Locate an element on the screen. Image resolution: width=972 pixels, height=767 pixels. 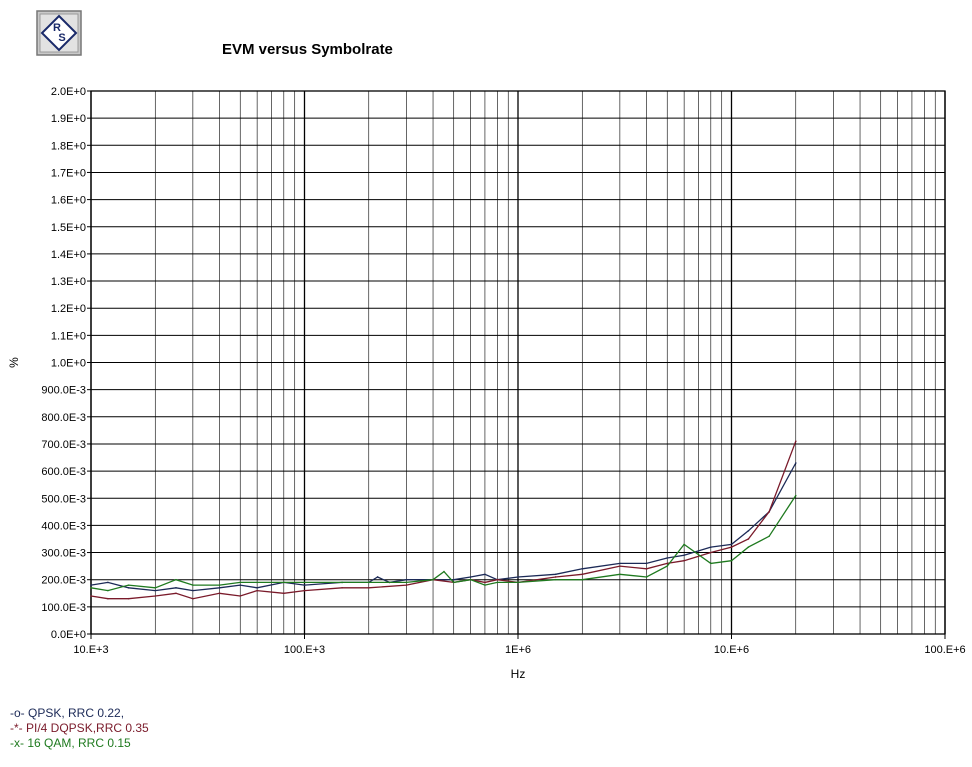
y-tick-label: 1.7E+0 is located at coordinates (68, 173).